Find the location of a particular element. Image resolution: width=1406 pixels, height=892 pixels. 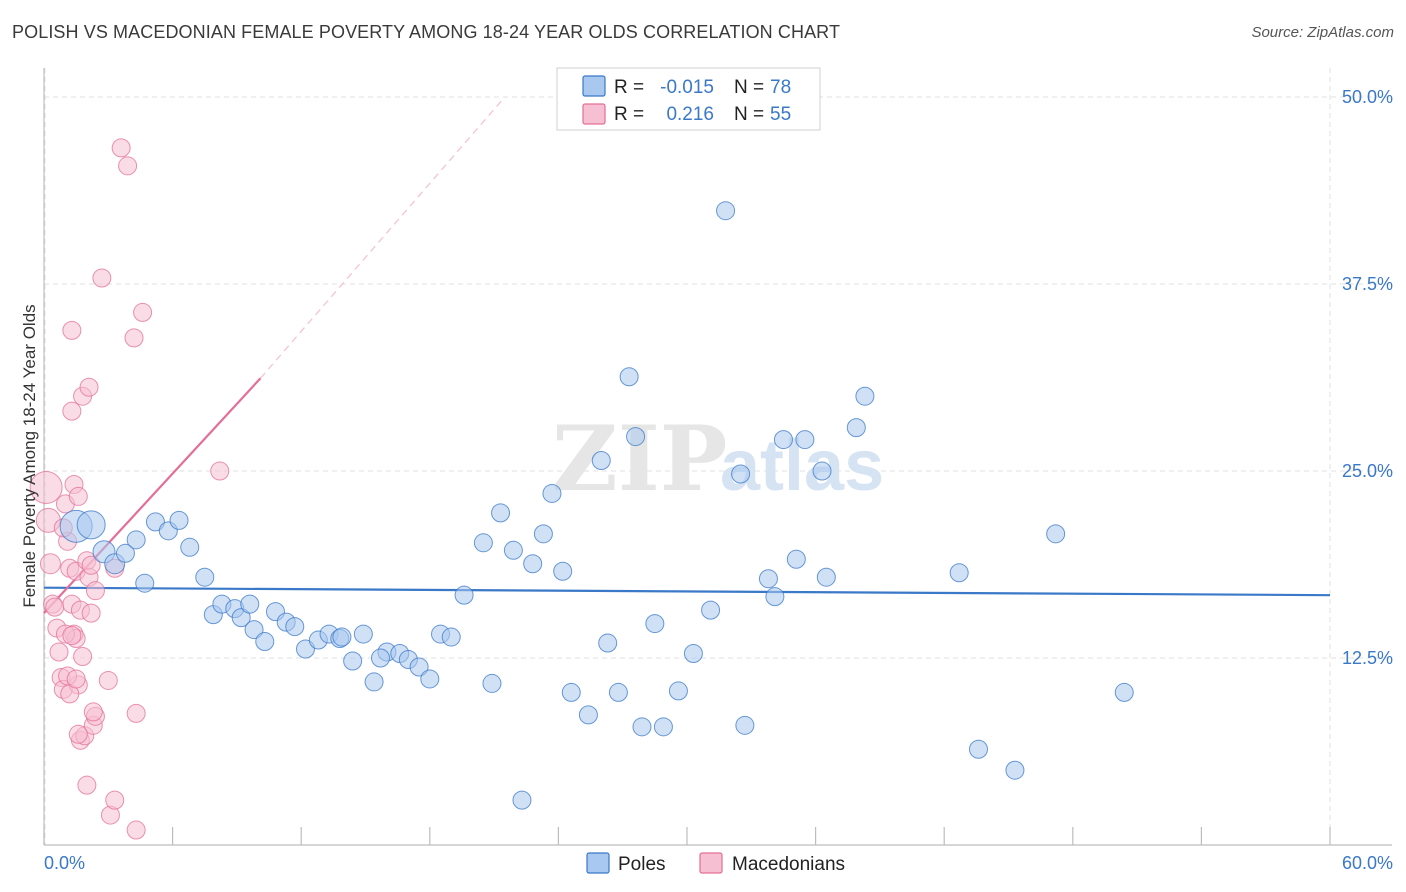

bottom-legend-swatch-poles is located at coordinates (598, 863).